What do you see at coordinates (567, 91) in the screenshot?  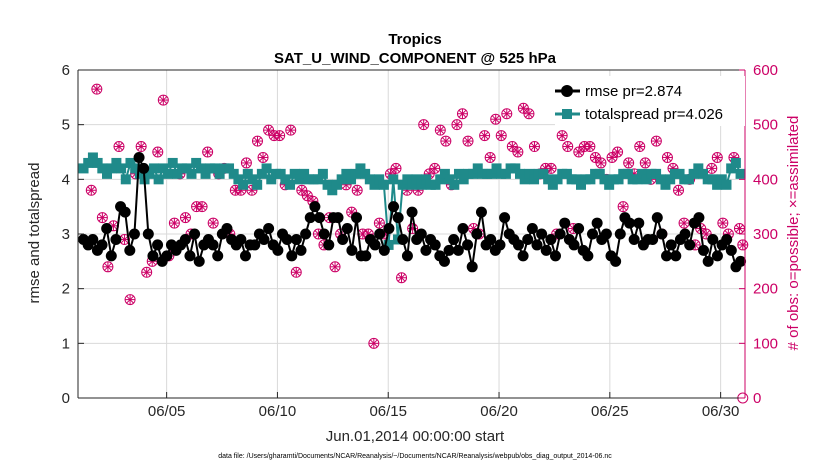 I see `legend-rmse-marker` at bounding box center [567, 91].